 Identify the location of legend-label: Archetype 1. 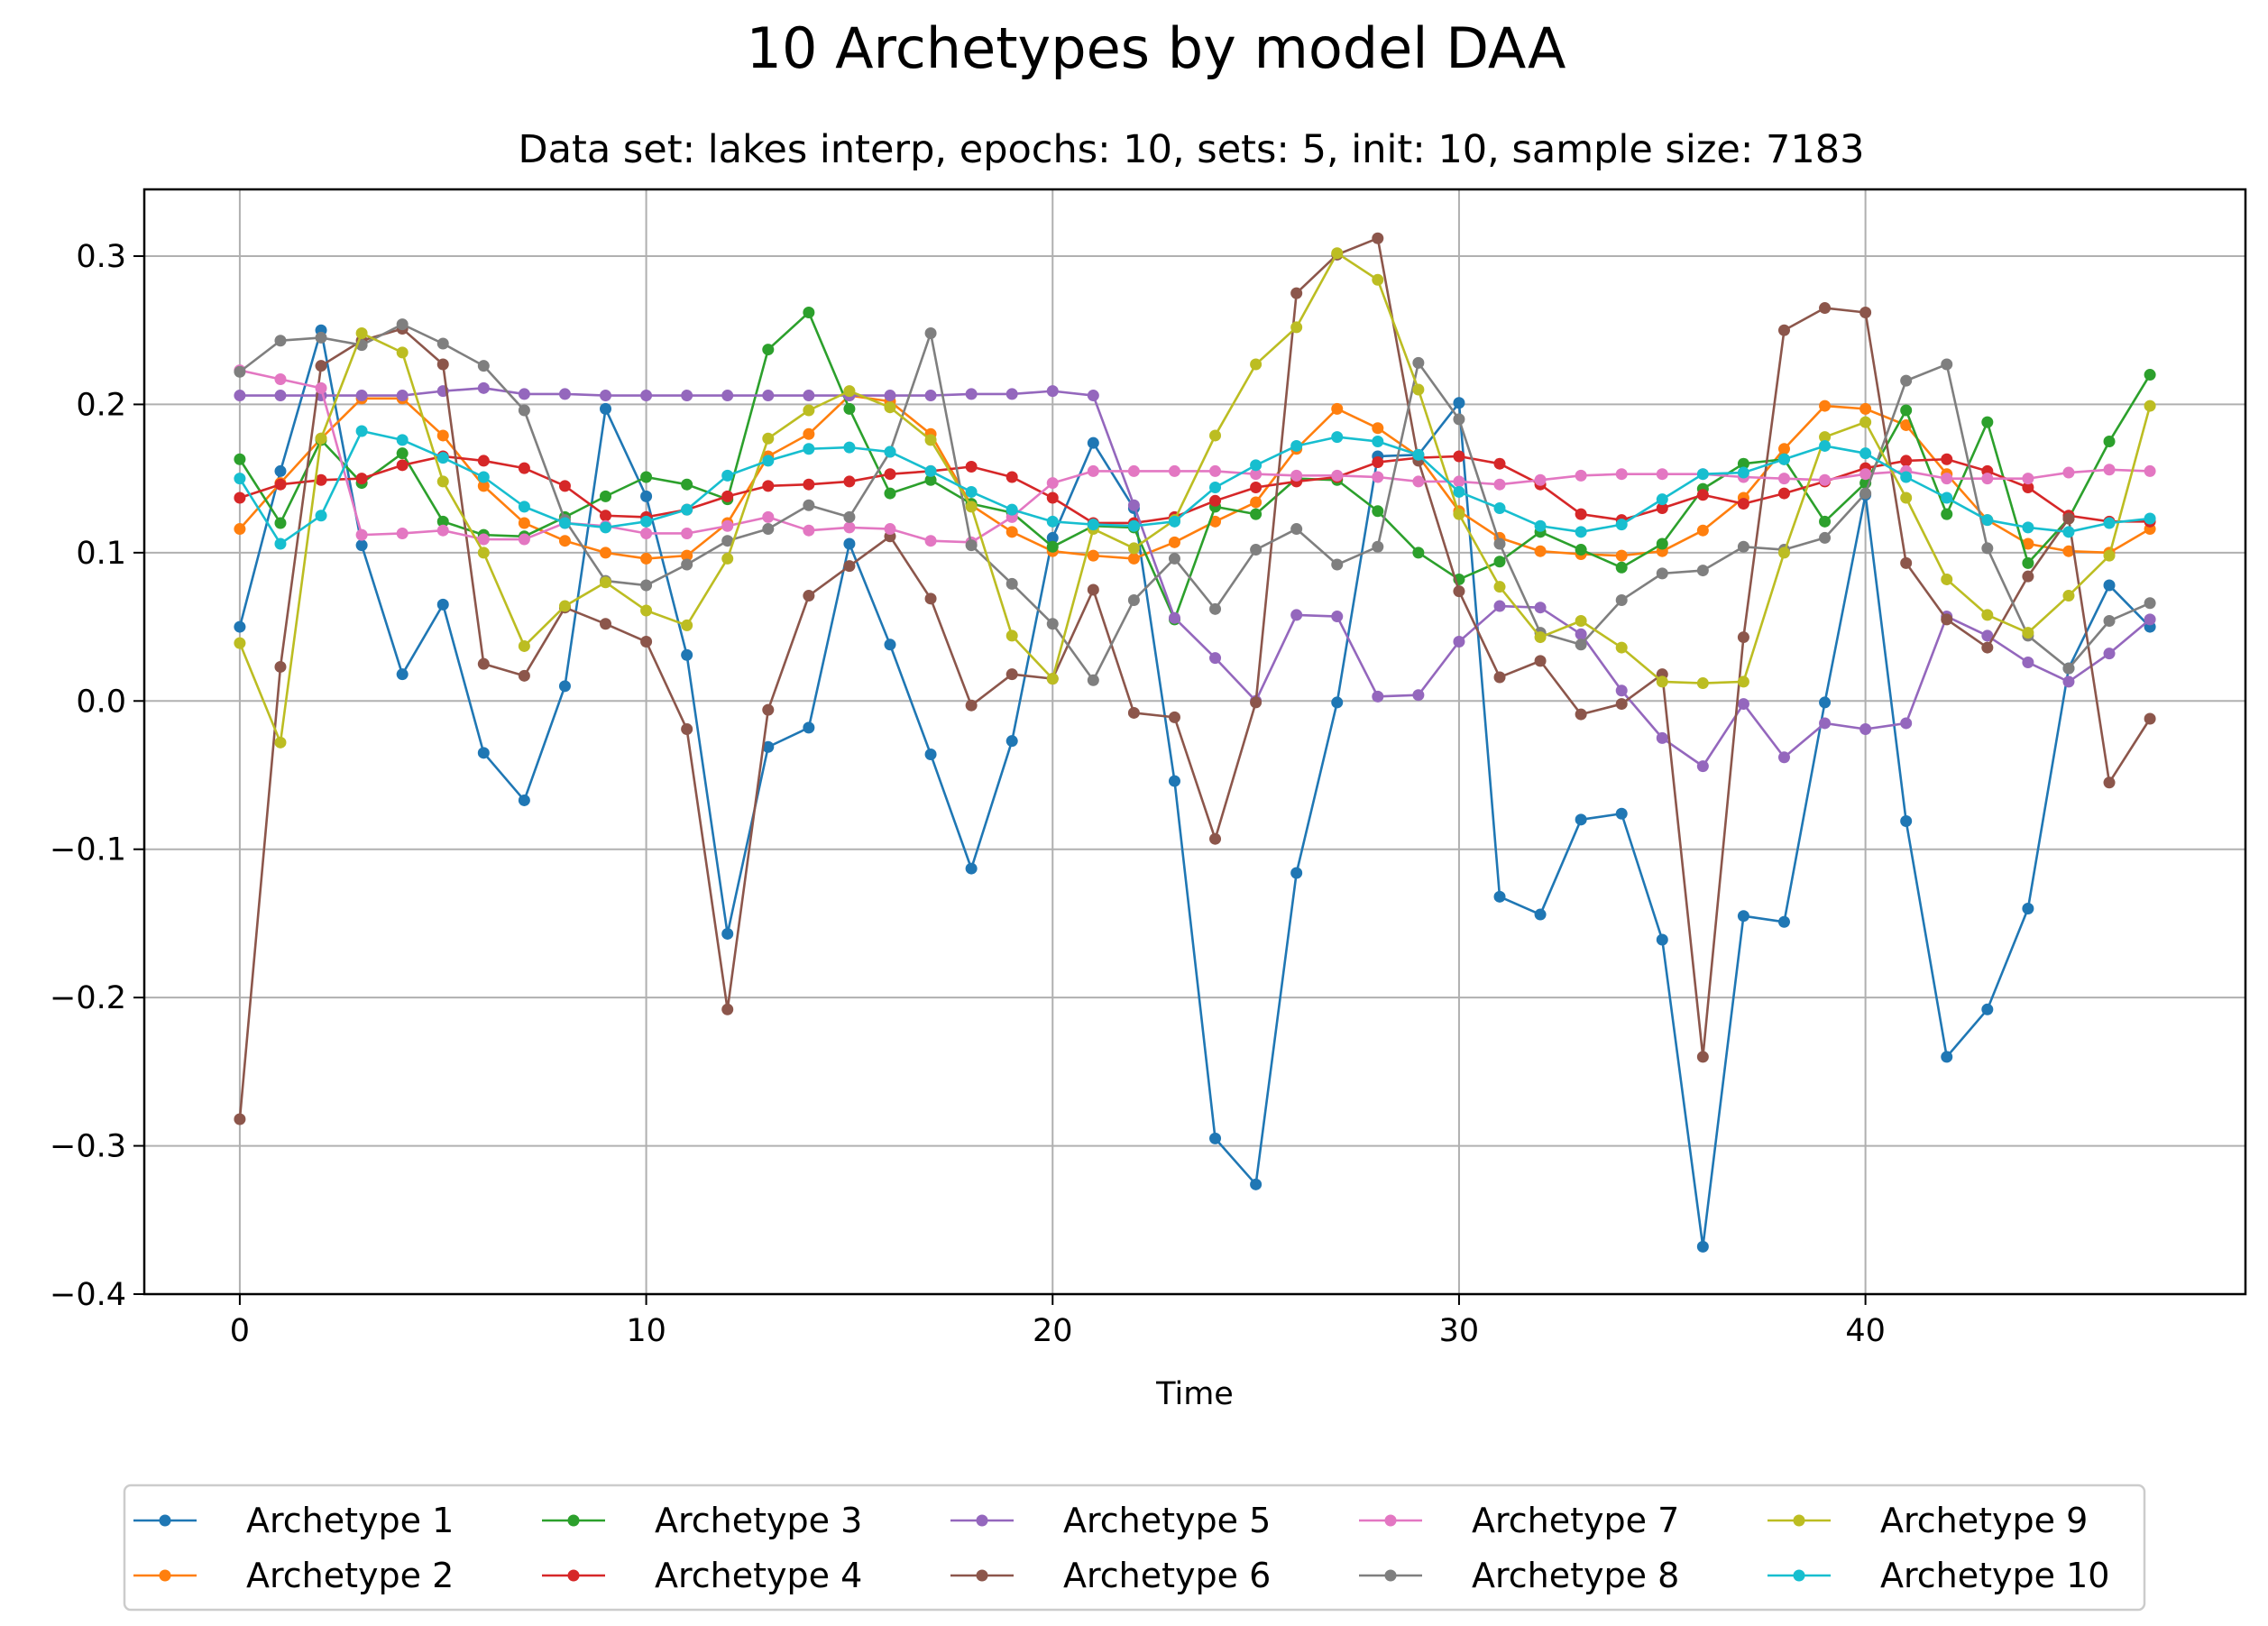
(350, 1520).